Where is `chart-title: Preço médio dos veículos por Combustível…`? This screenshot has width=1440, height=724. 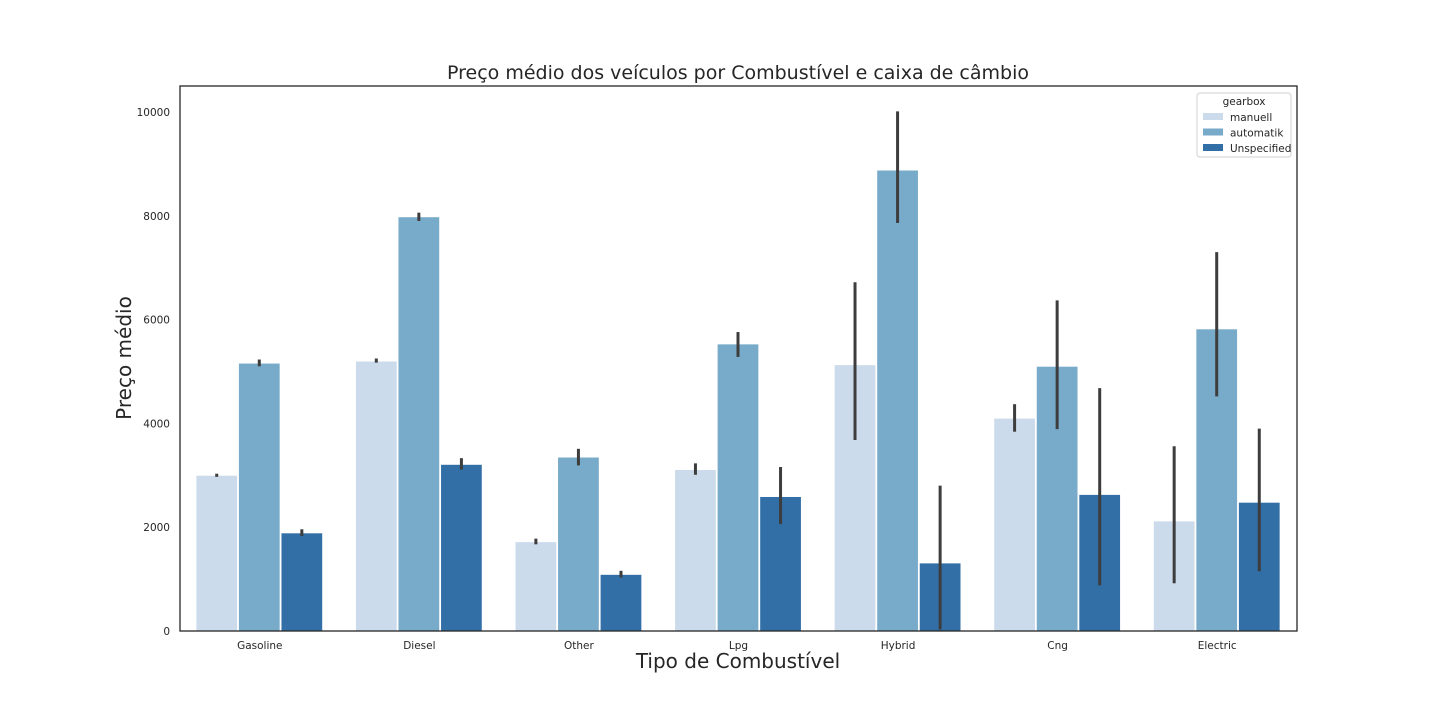 chart-title: Preço médio dos veículos por Combustível… is located at coordinates (738, 73).